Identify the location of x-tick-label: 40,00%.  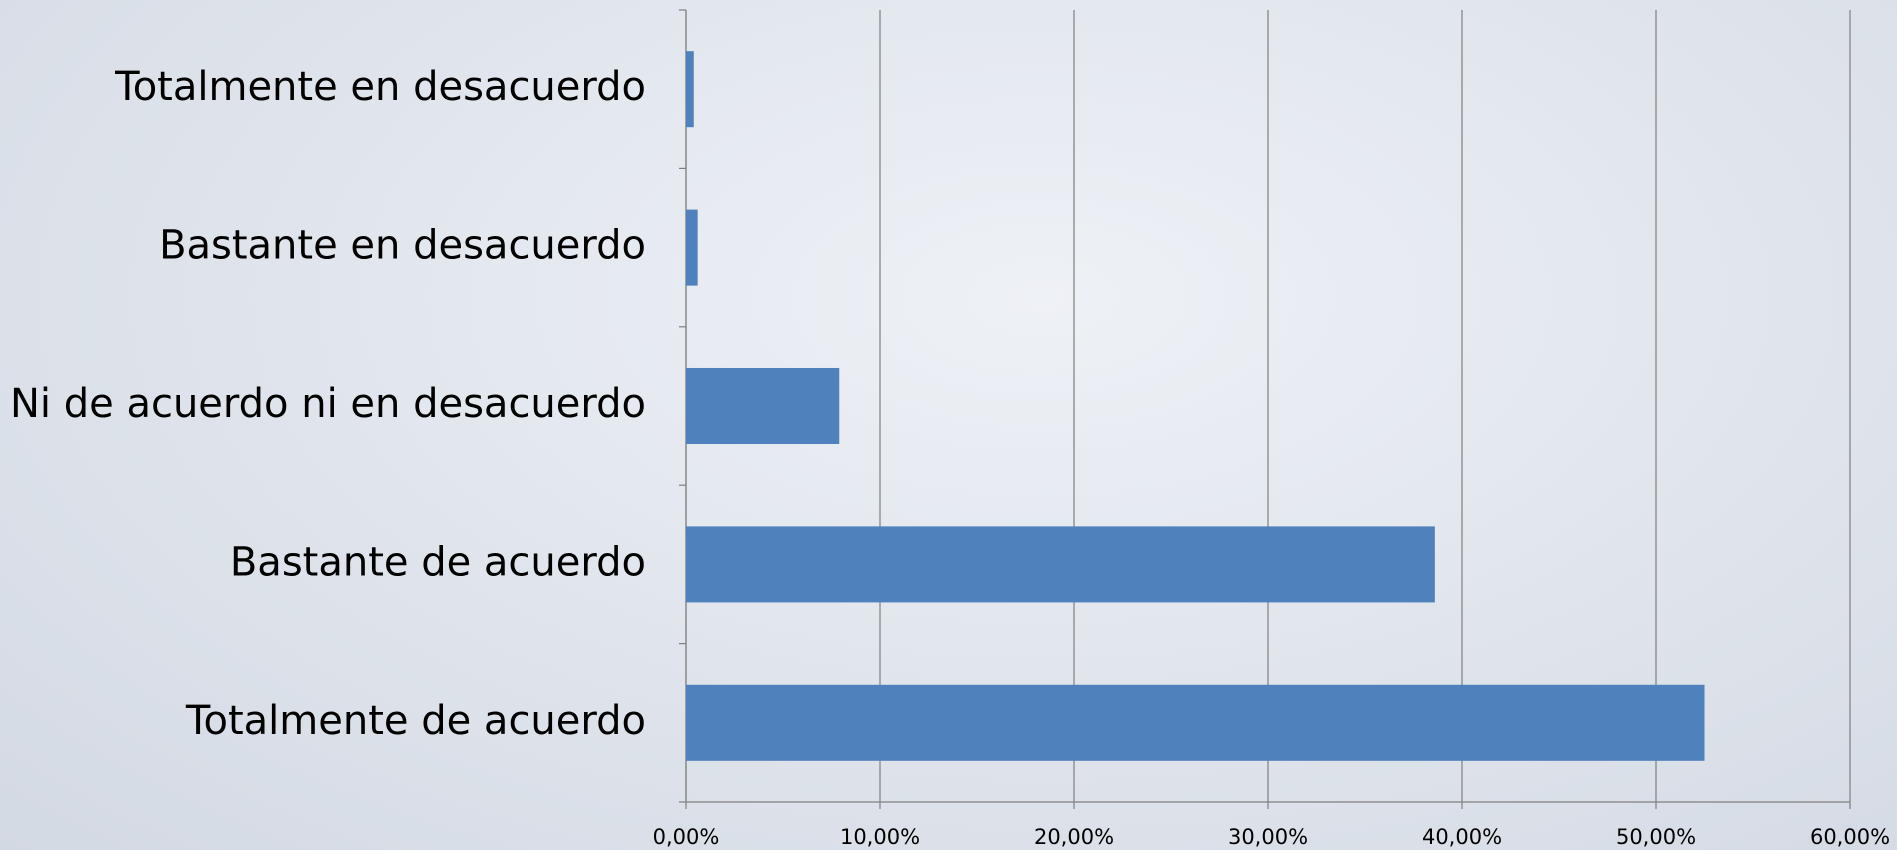
(1462, 837).